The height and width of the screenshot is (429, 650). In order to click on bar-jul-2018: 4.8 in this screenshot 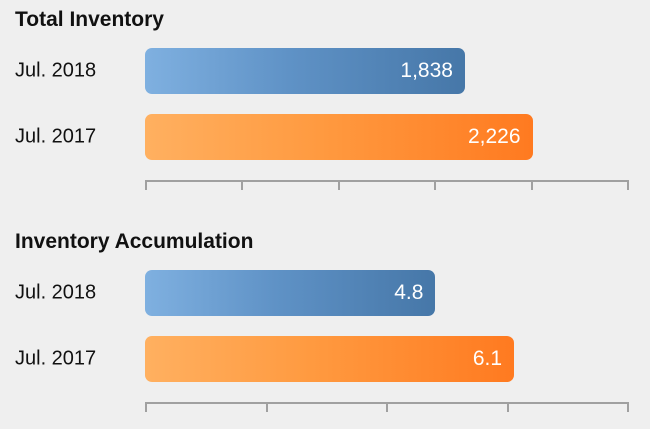, I will do `click(290, 293)`.